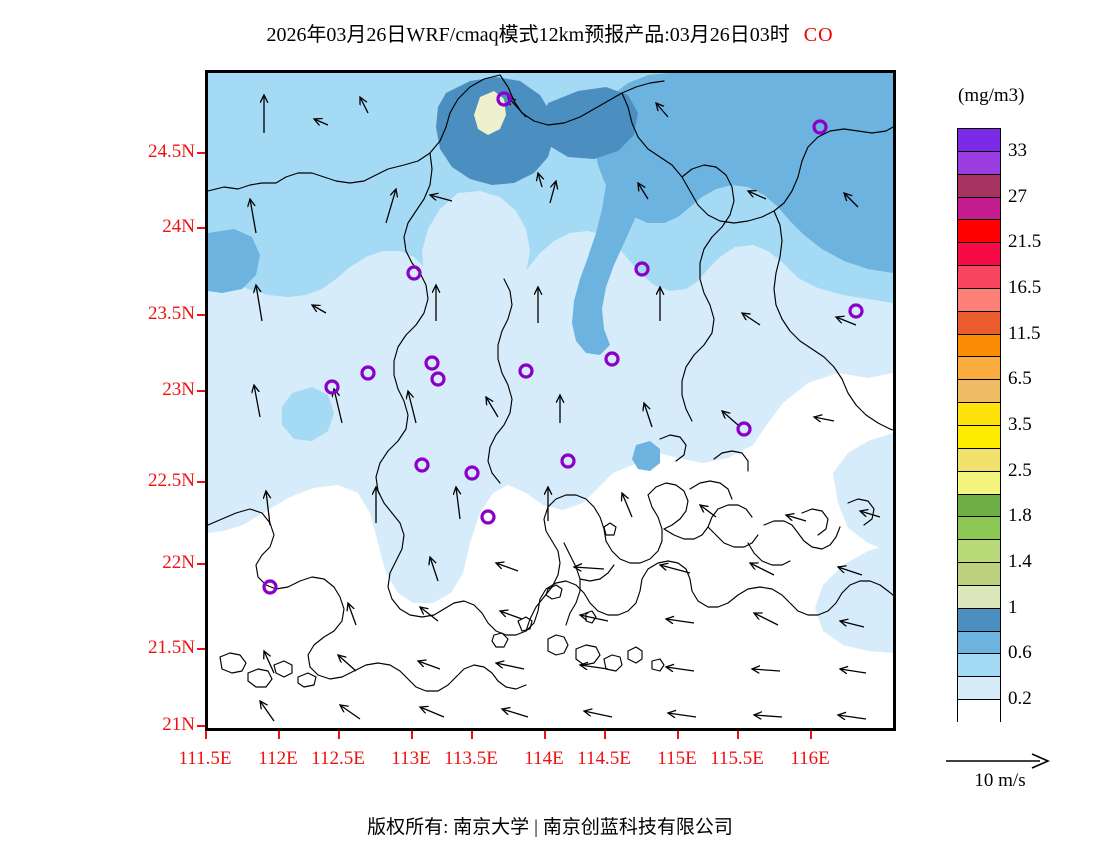 This screenshot has width=1100, height=850. Describe the element at coordinates (1020, 516) in the screenshot. I see `colorbar-tick-label: 1.8` at that location.